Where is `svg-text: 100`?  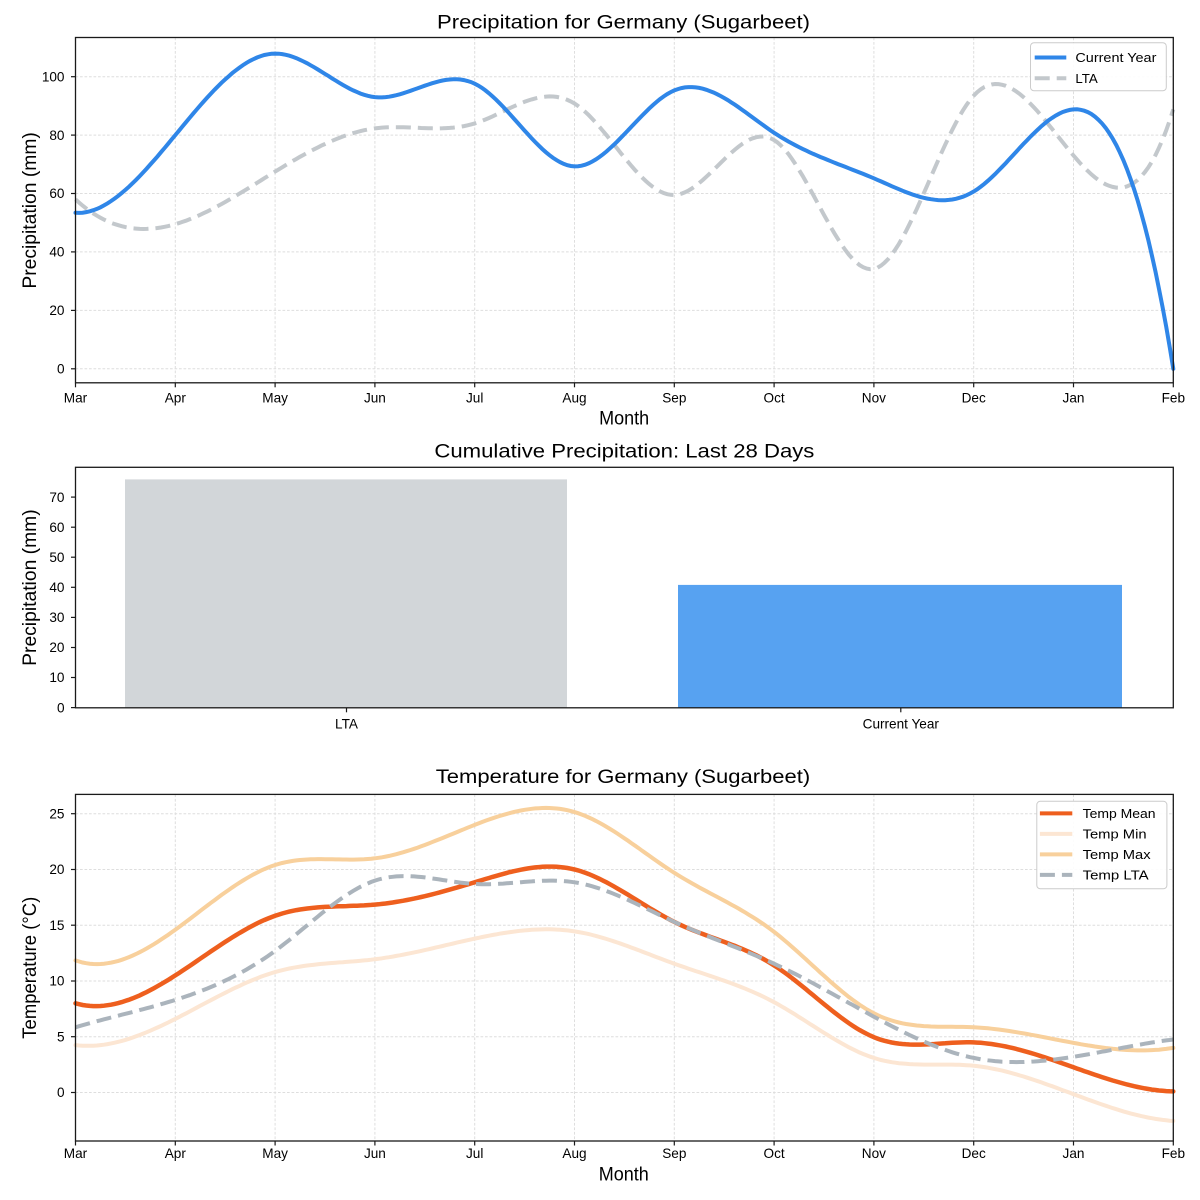
svg-text: 100 is located at coordinates (53, 76).